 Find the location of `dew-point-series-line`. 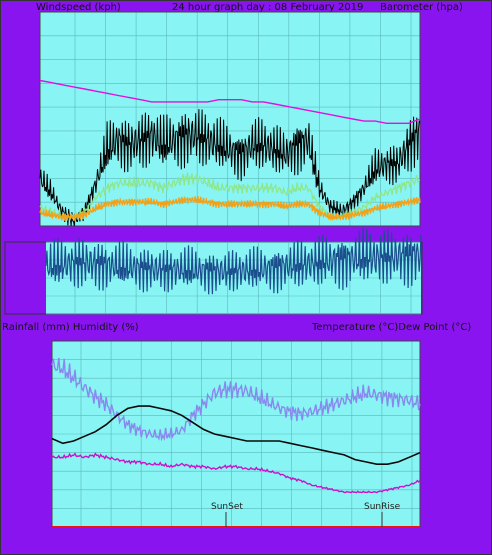

dew-point-series-line is located at coordinates (236, 473).